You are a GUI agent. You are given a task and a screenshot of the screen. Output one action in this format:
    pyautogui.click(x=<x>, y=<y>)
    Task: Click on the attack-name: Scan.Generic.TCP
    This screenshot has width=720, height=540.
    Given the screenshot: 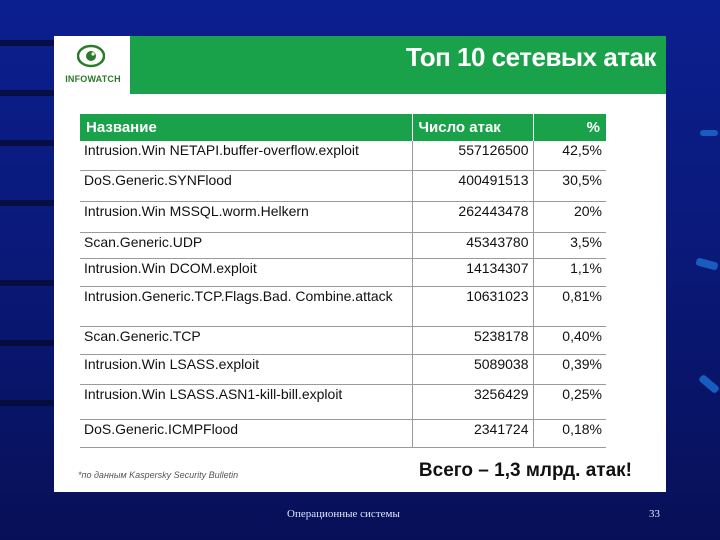 What is the action you would take?
    pyautogui.click(x=246, y=340)
    